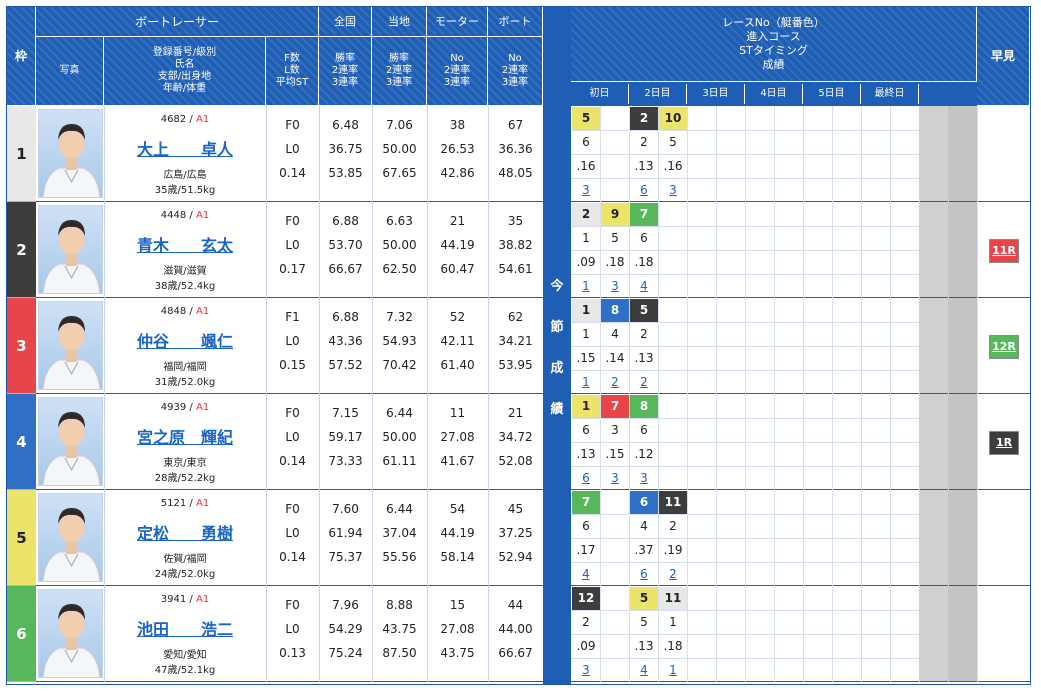 The height and width of the screenshot is (691, 1041). I want to click on race-number: 12, so click(586, 598).